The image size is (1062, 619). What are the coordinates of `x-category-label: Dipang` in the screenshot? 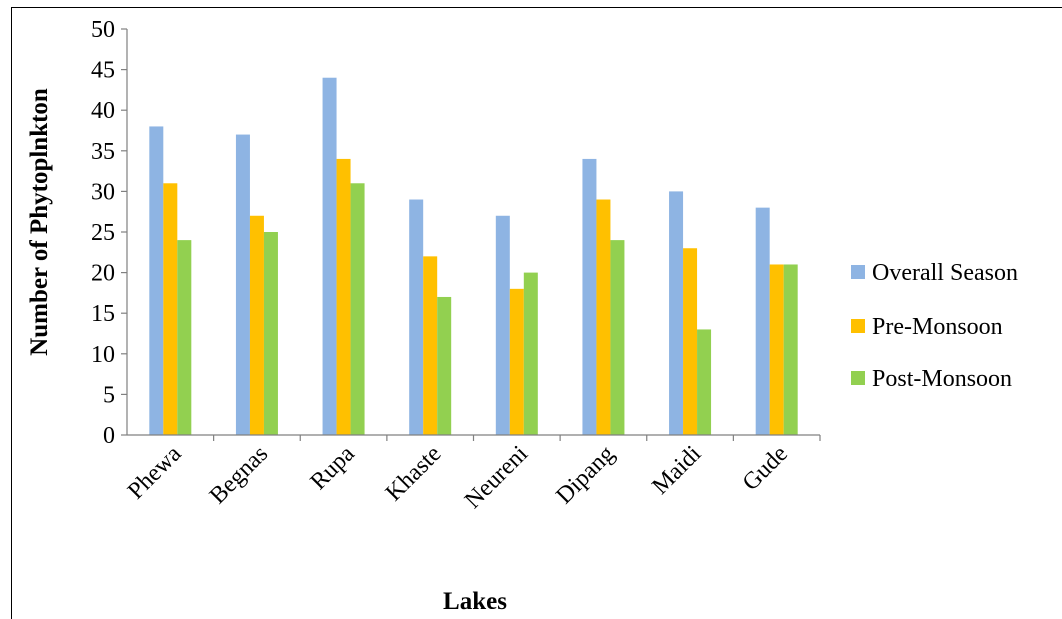 It's located at (585, 475).